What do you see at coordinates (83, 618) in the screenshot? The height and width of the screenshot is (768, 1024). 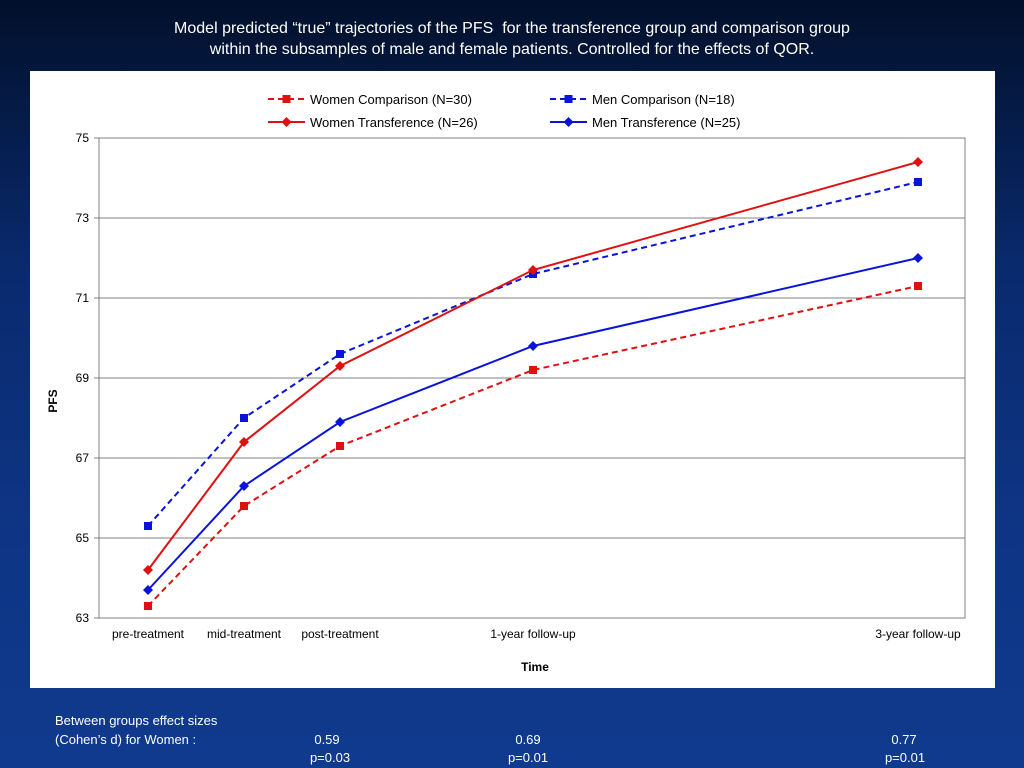 I see `y-tick-label-63: 63` at bounding box center [83, 618].